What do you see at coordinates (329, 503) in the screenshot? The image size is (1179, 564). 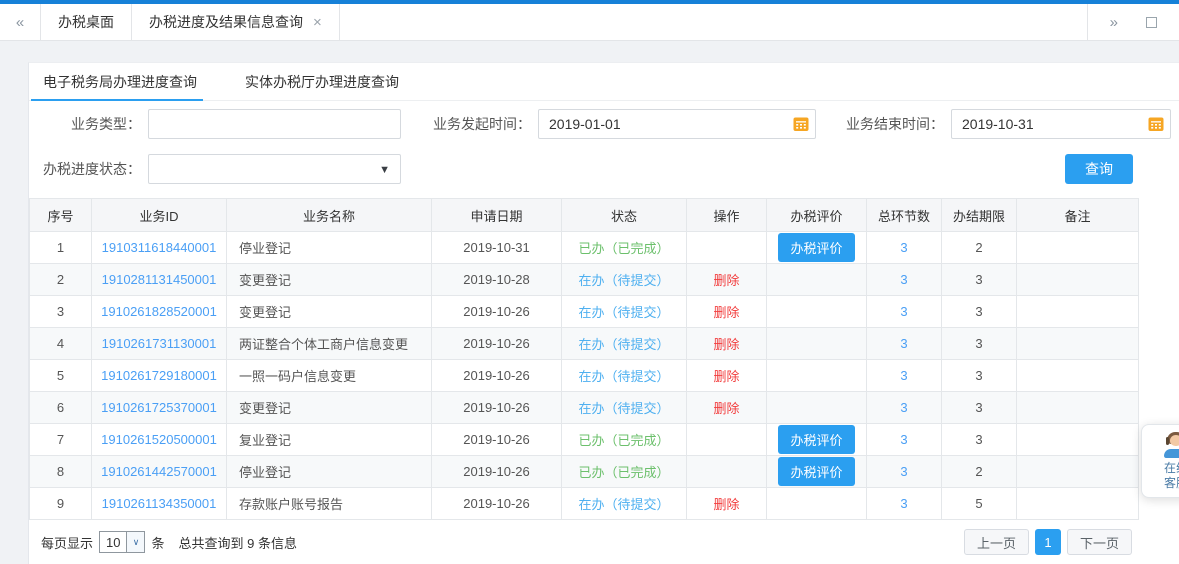 I see `cell-business-name: 存款账户账号报告` at bounding box center [329, 503].